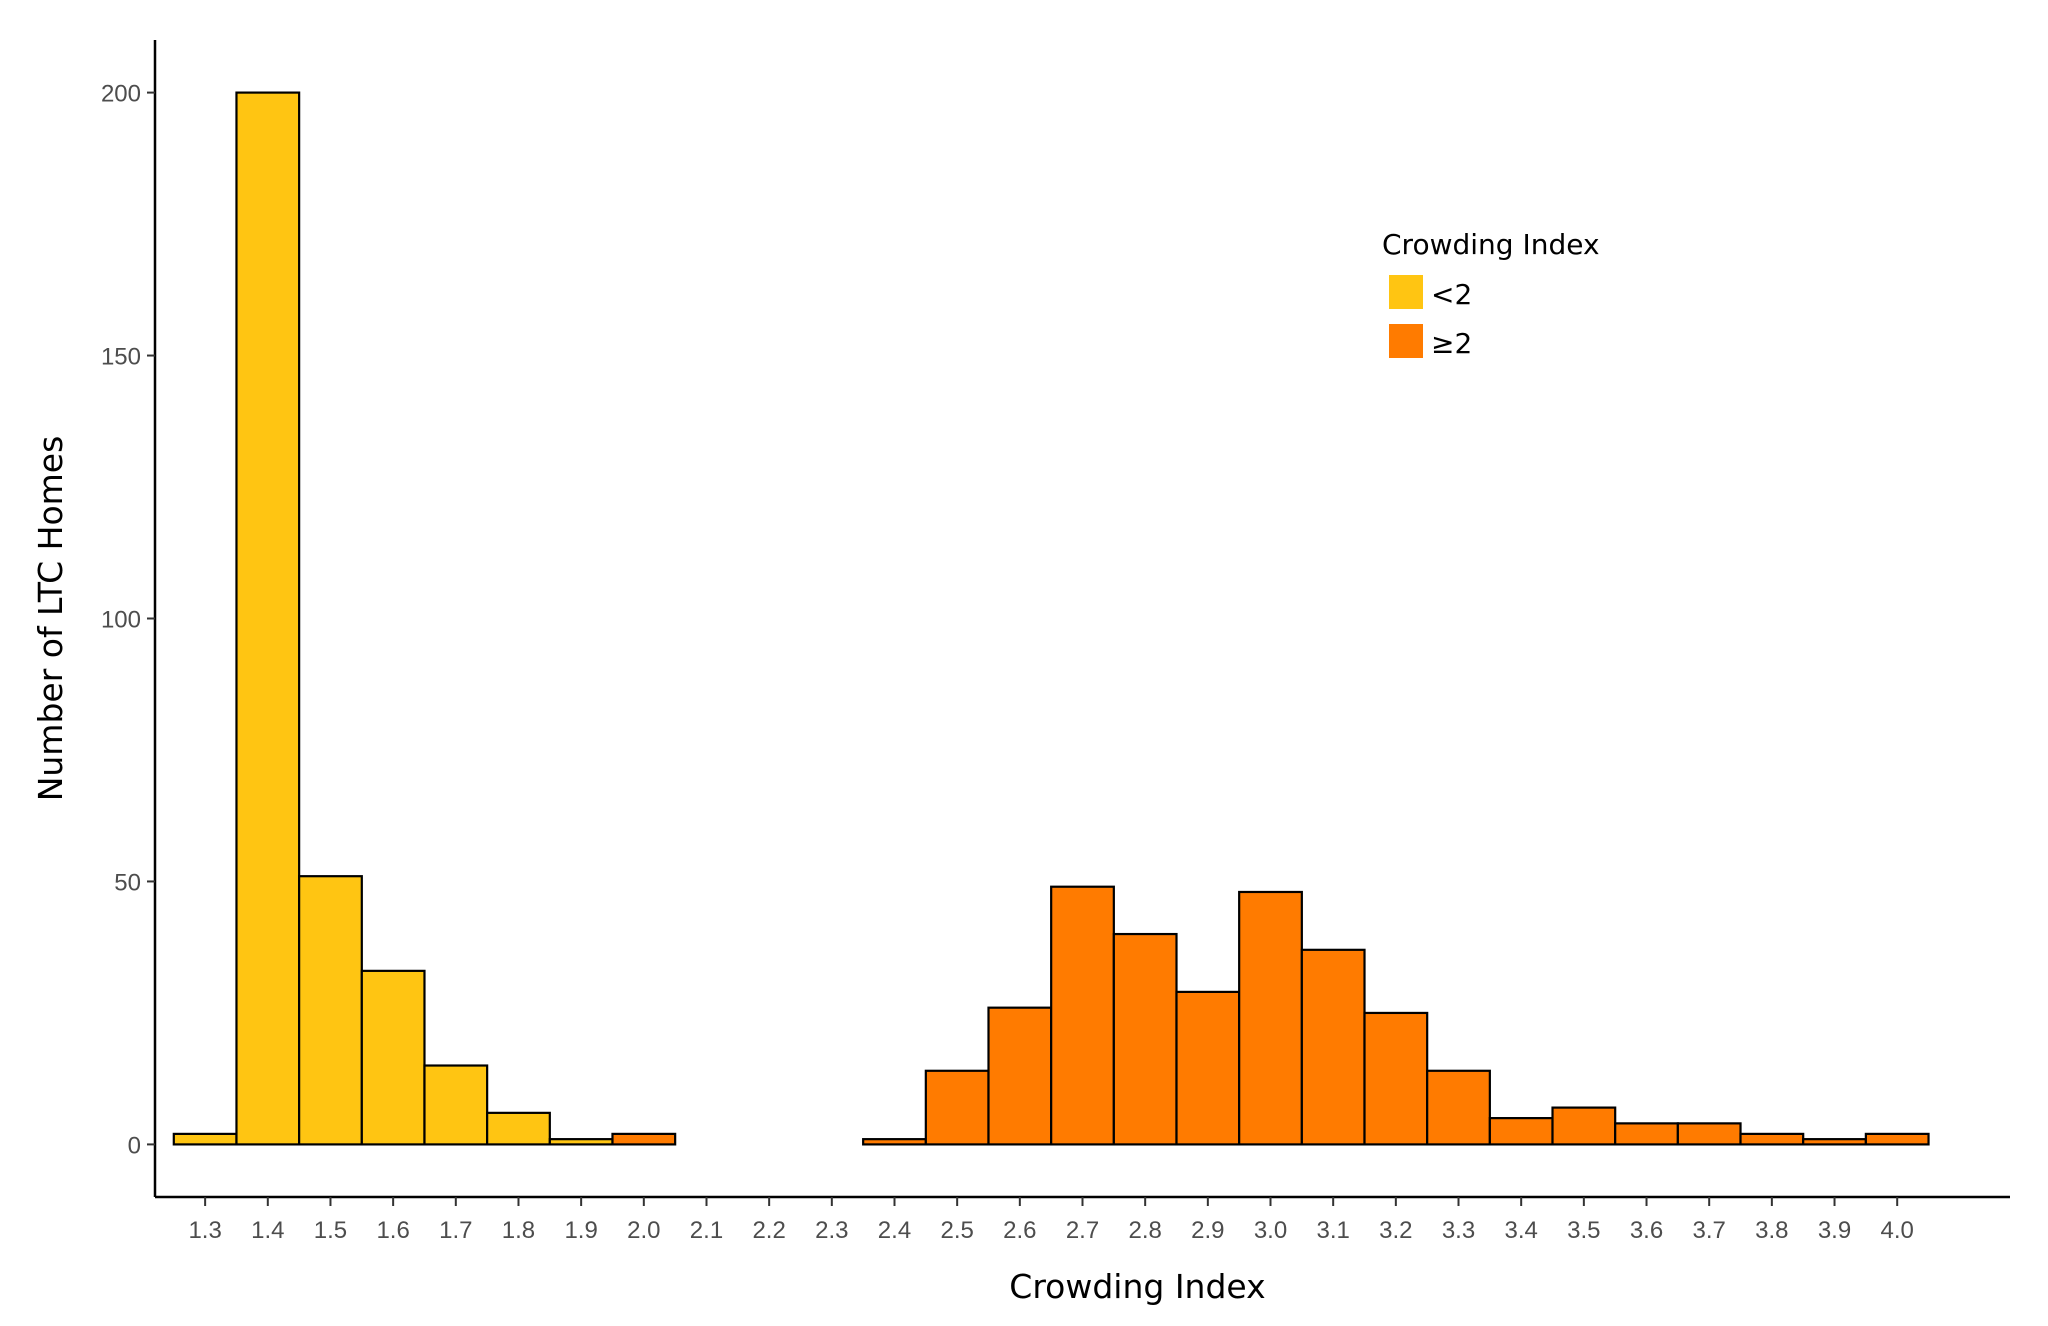 The image size is (2048, 1326). I want to click on bar-ge2-3.0, so click(1270, 1018).